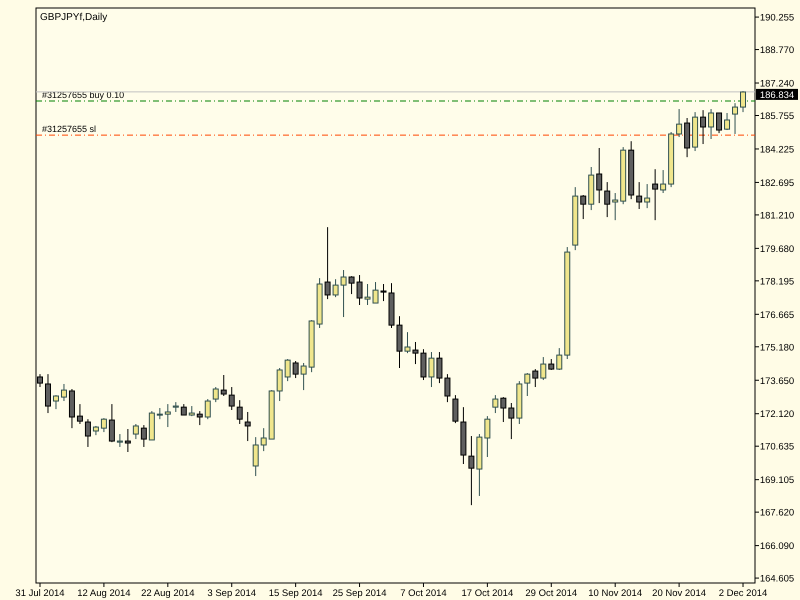 Image resolution: width=800 pixels, height=600 pixels. Describe the element at coordinates (777, 116) in the screenshot. I see `y-tick-label: 185.755` at that location.